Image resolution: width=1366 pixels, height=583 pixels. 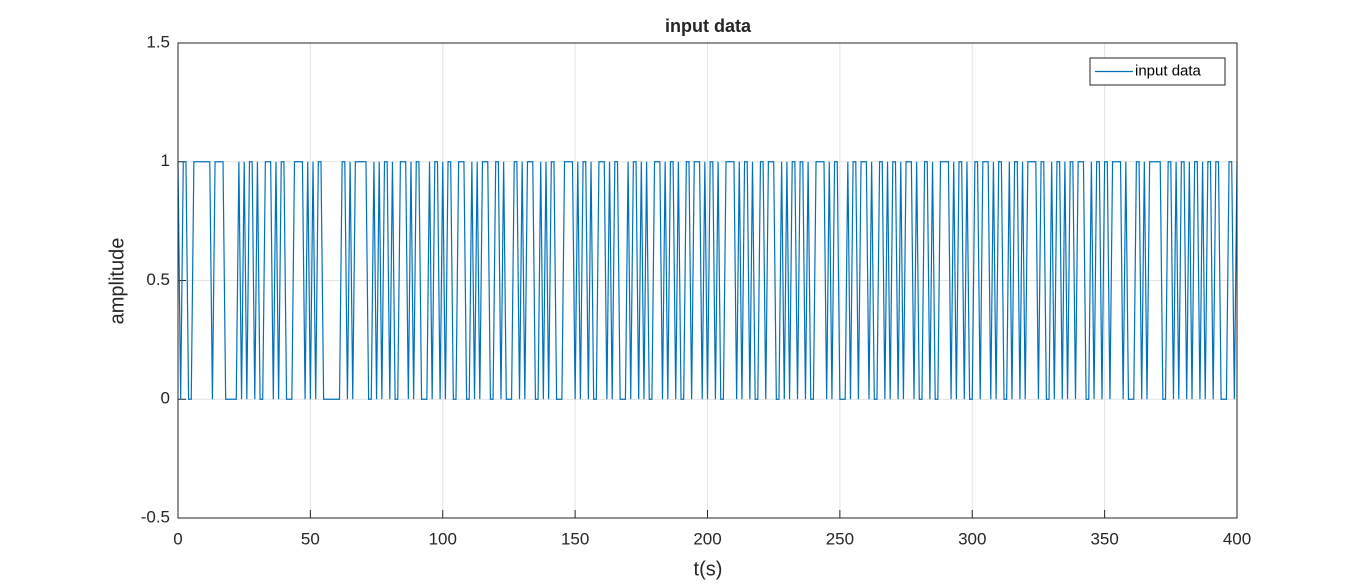 What do you see at coordinates (310, 538) in the screenshot?
I see `x-tick-label: 50` at bounding box center [310, 538].